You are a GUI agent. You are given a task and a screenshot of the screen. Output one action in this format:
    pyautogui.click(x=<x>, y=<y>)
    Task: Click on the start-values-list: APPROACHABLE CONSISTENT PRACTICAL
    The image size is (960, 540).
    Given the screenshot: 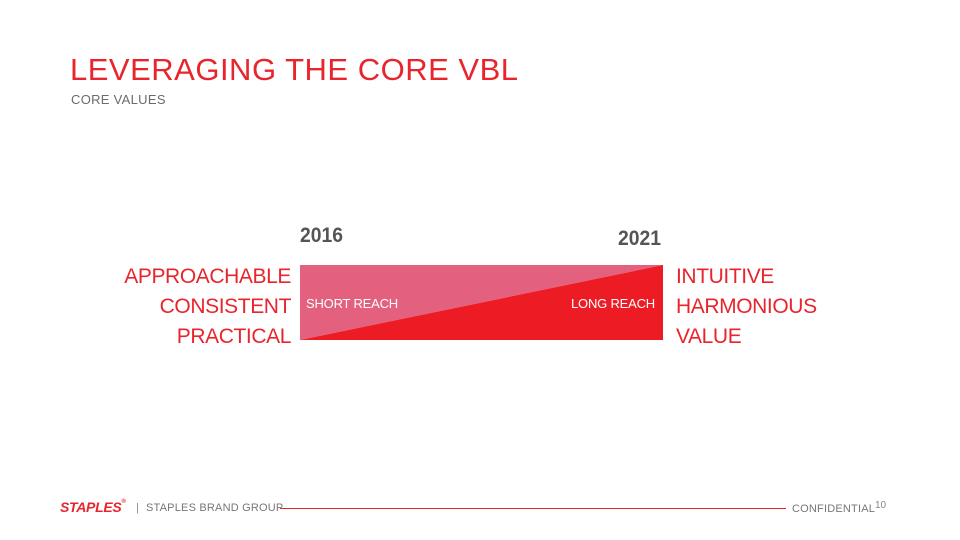 What is the action you would take?
    pyautogui.click(x=191, y=307)
    